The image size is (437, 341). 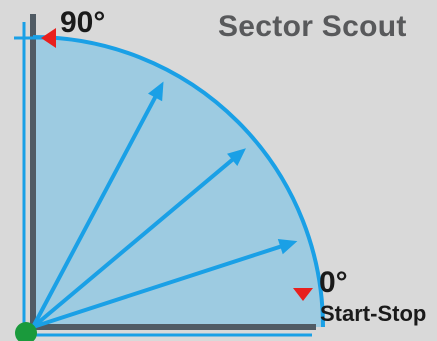 I want to click on max-angle-marker, so click(x=48, y=38).